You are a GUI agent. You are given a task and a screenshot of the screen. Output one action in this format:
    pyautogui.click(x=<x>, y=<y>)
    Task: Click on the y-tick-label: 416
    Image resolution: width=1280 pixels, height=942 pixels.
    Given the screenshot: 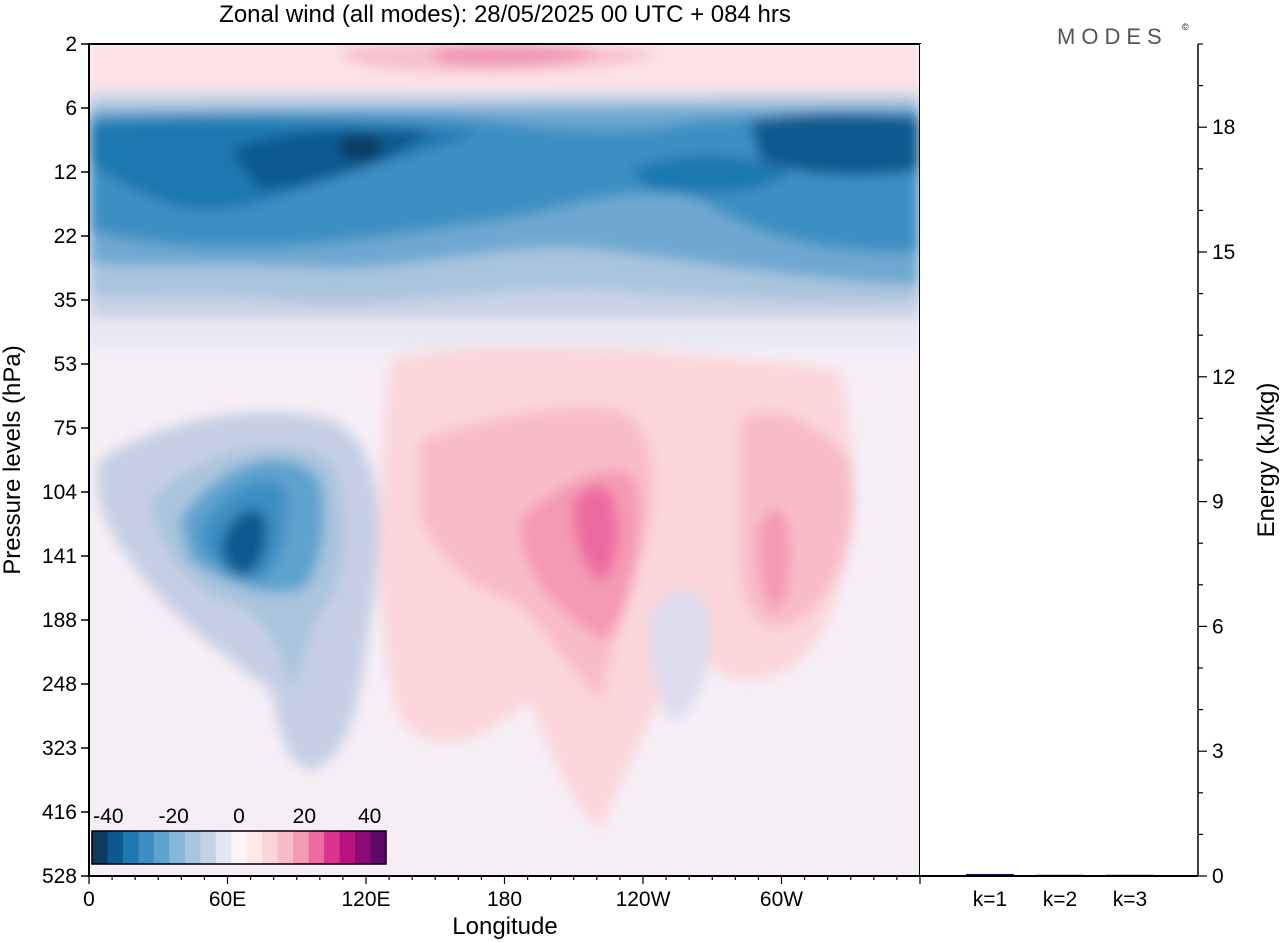 What is the action you would take?
    pyautogui.click(x=59, y=812)
    